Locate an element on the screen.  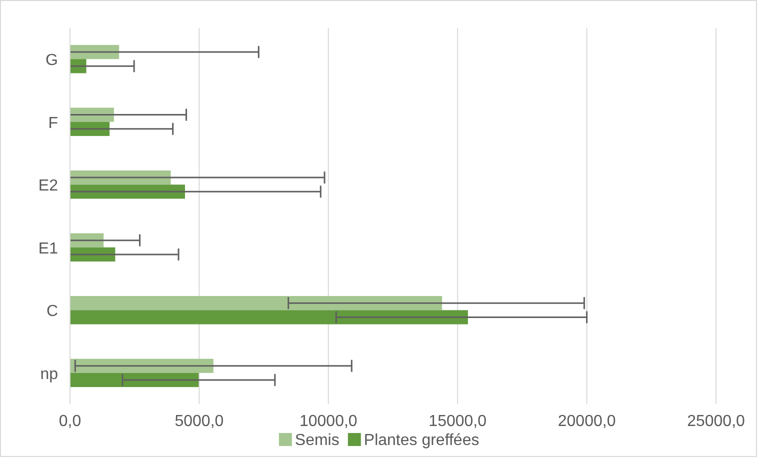
x-tick-label: 0,0 is located at coordinates (70, 421).